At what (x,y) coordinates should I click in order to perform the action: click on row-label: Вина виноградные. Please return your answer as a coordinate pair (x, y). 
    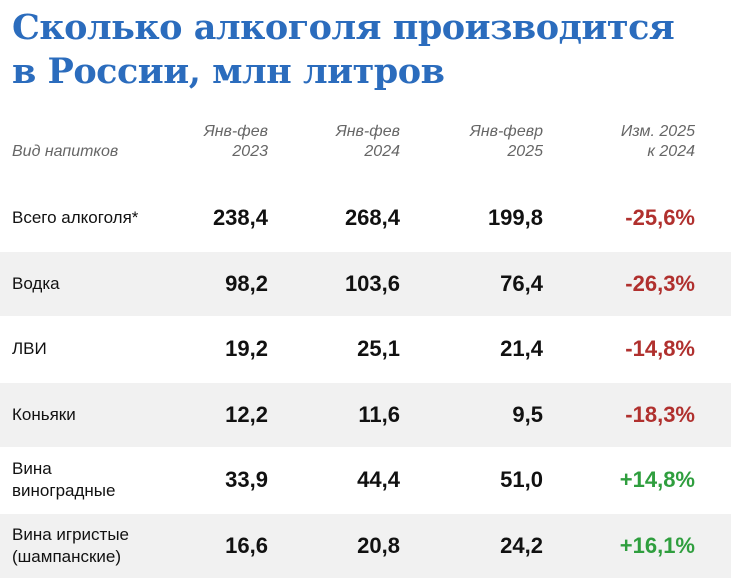
    Looking at the image, I should click on (63, 480).